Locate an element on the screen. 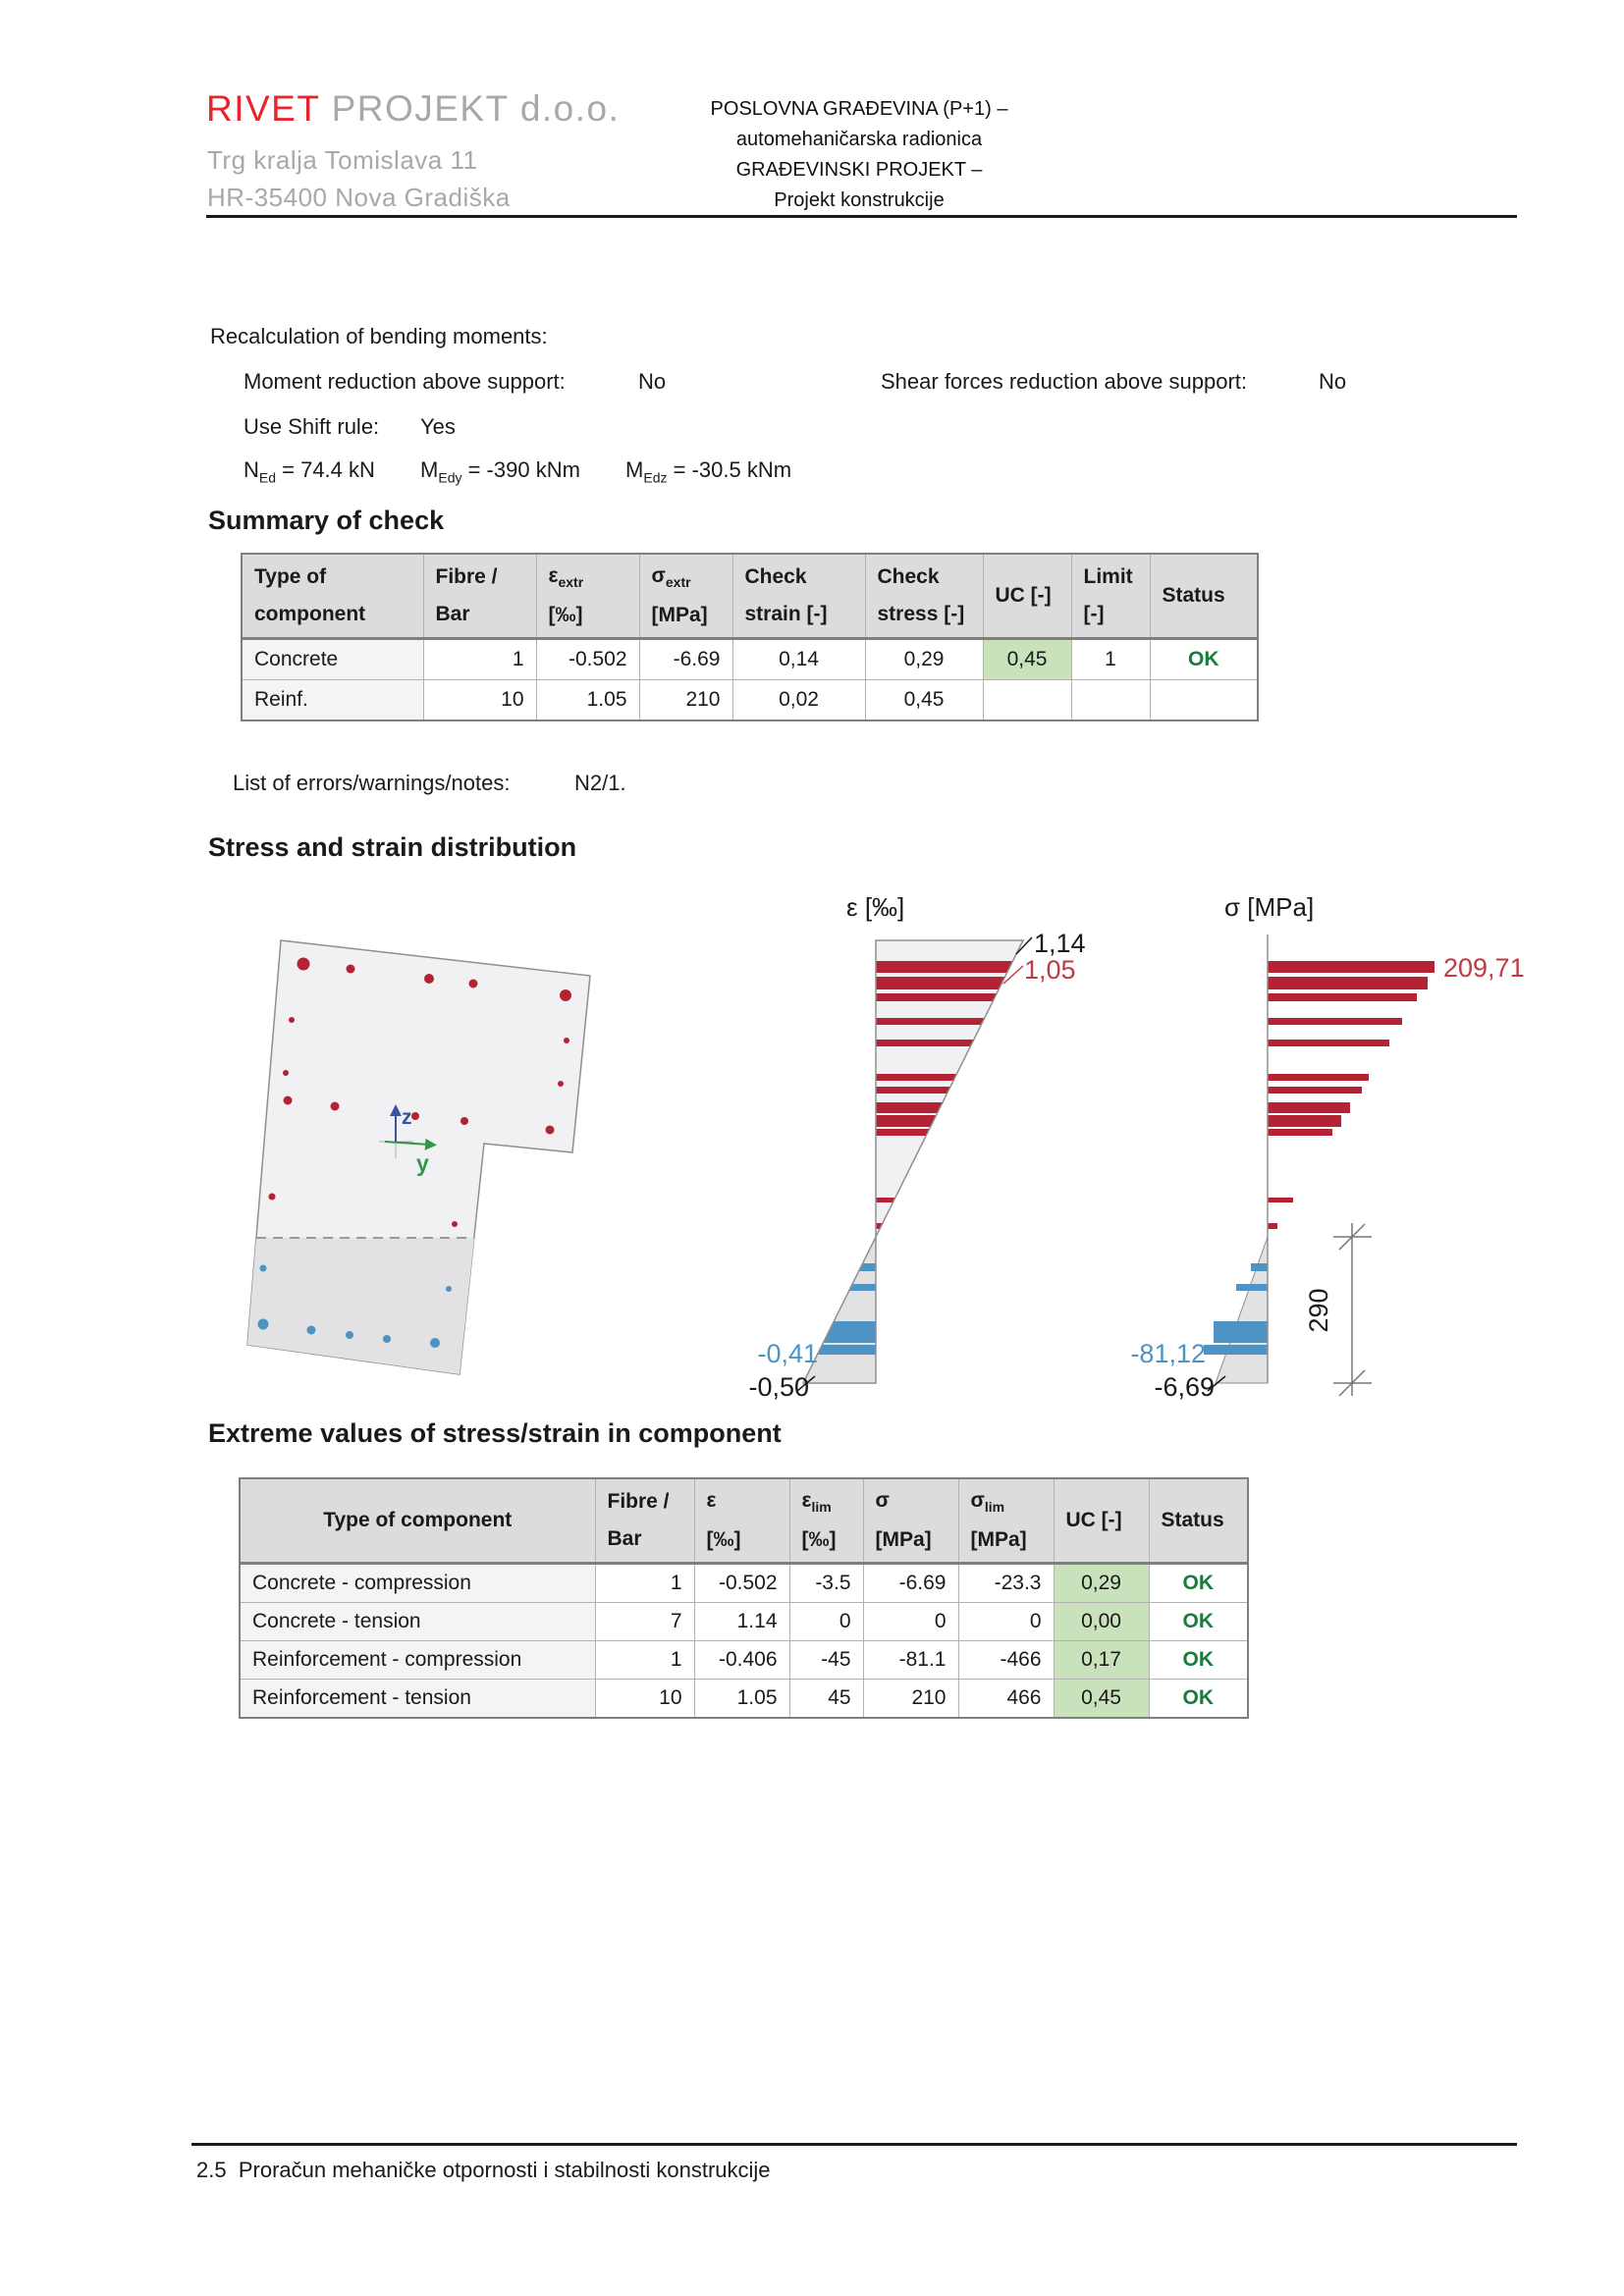 This screenshot has height=2296, width=1624. col-sigma-lim: σlim [MPa] is located at coordinates (1006, 1520).